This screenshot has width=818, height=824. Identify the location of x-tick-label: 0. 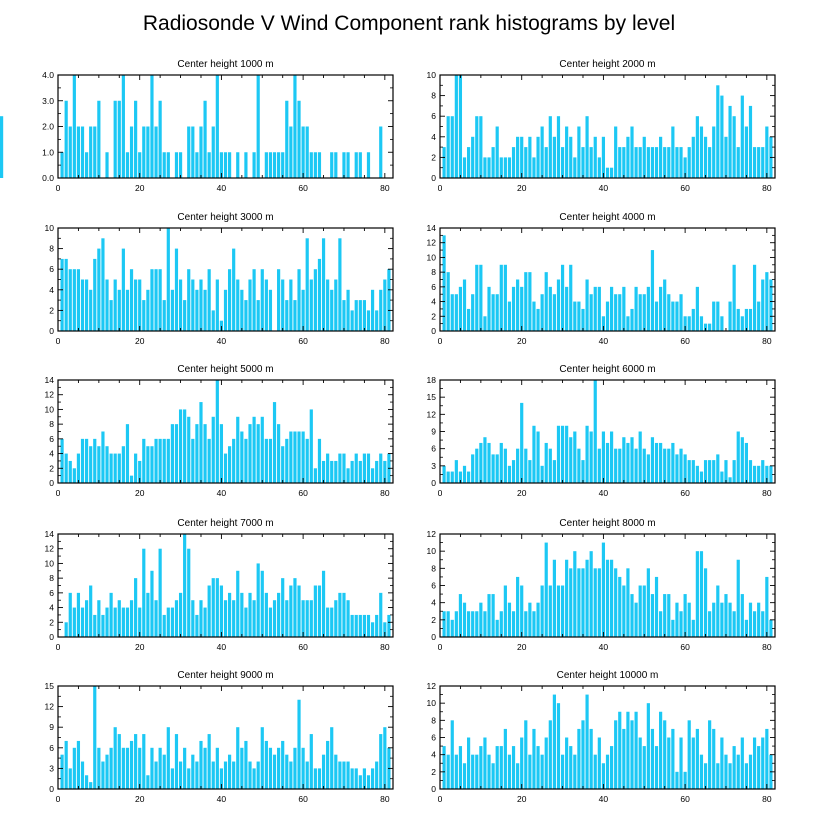
(440, 493).